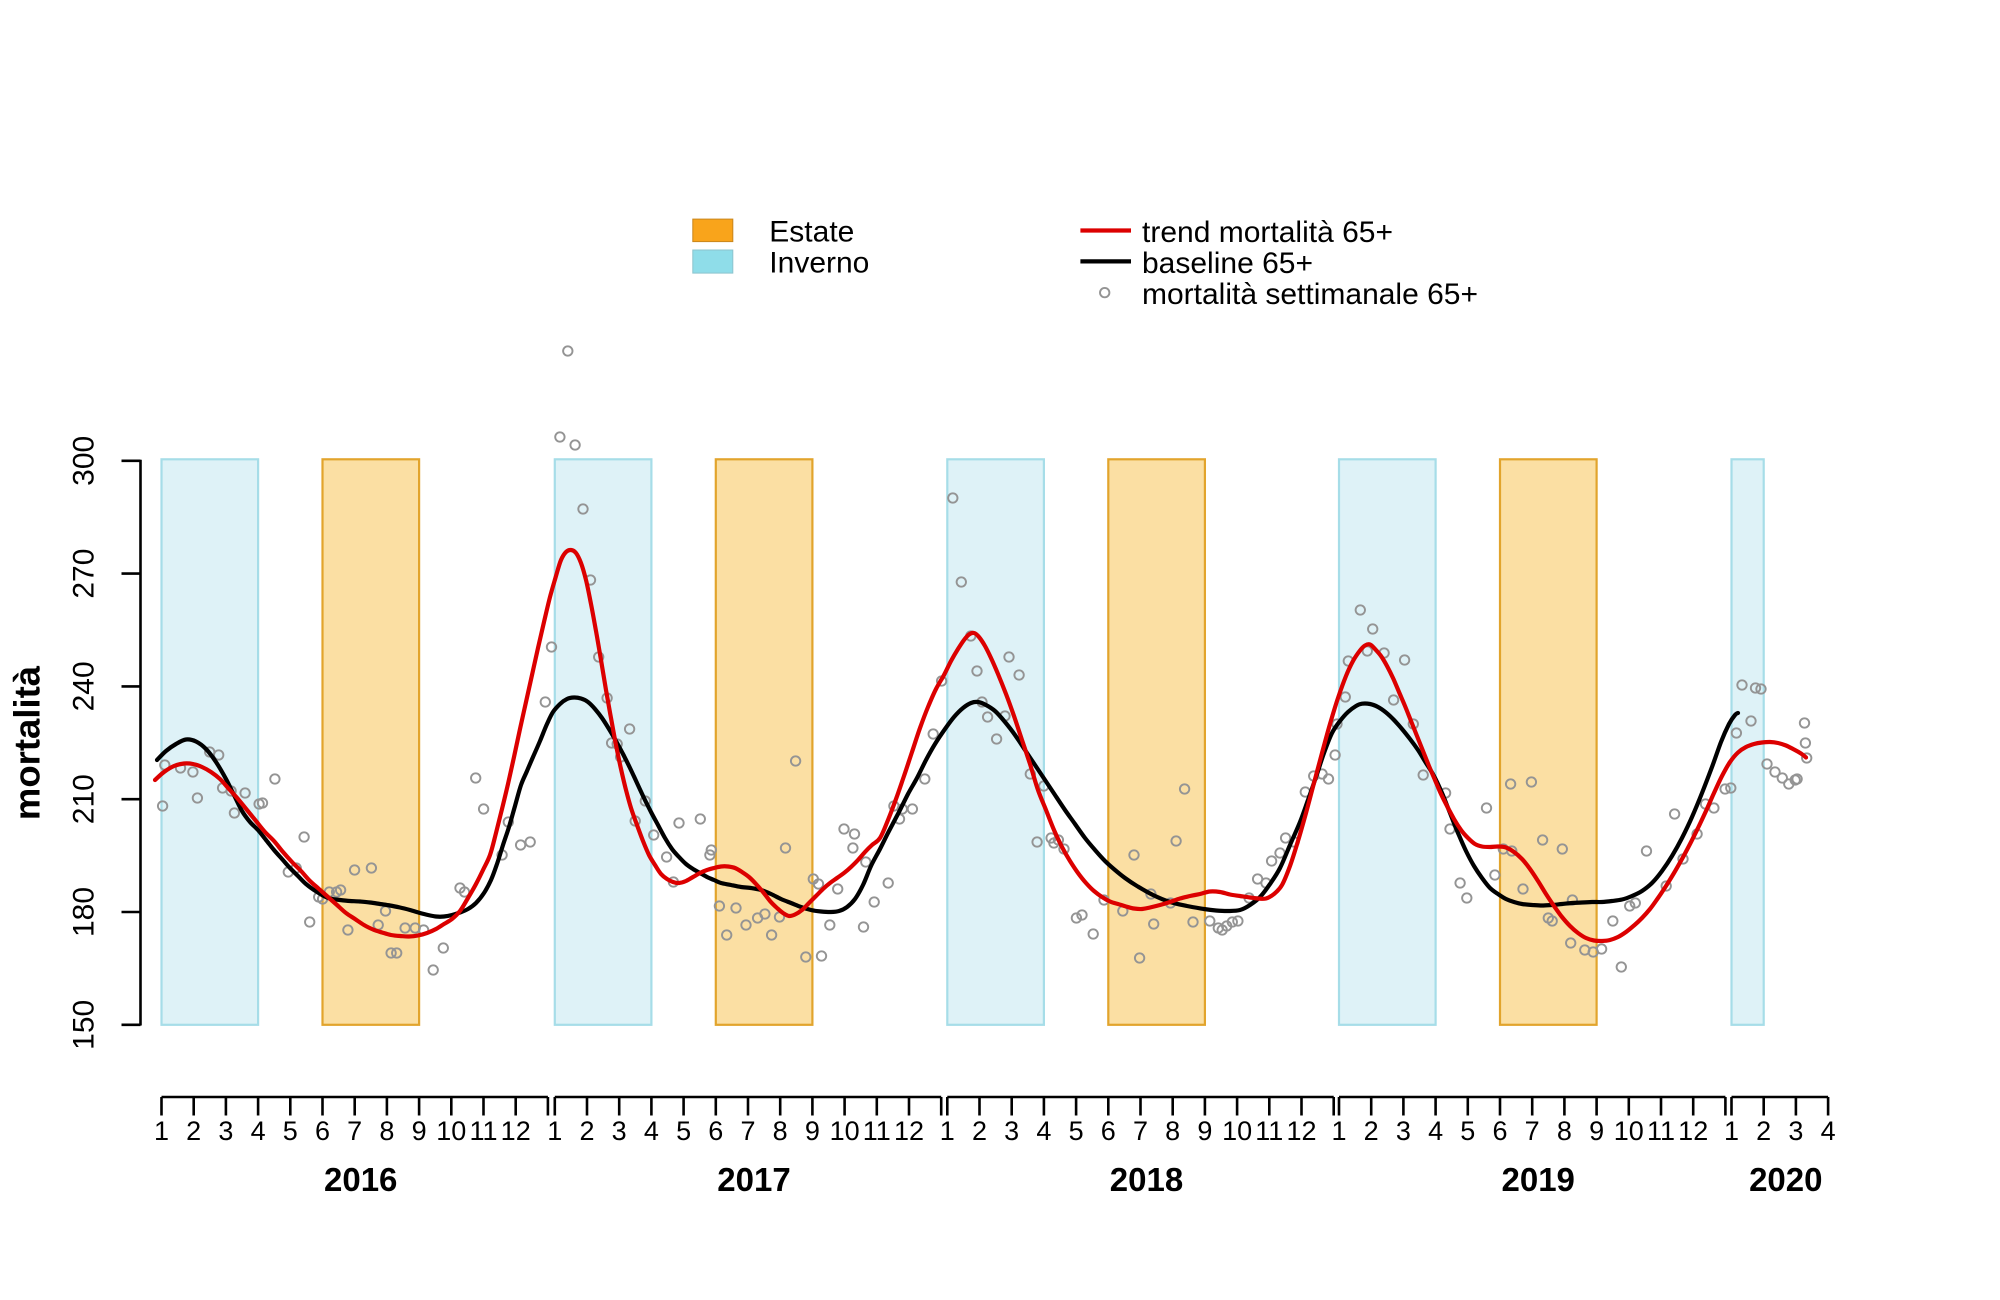 Image resolution: width=2000 pixels, height=1300 pixels. Describe the element at coordinates (1227, 263) in the screenshot. I see `svg-text: baseline 65+` at that location.